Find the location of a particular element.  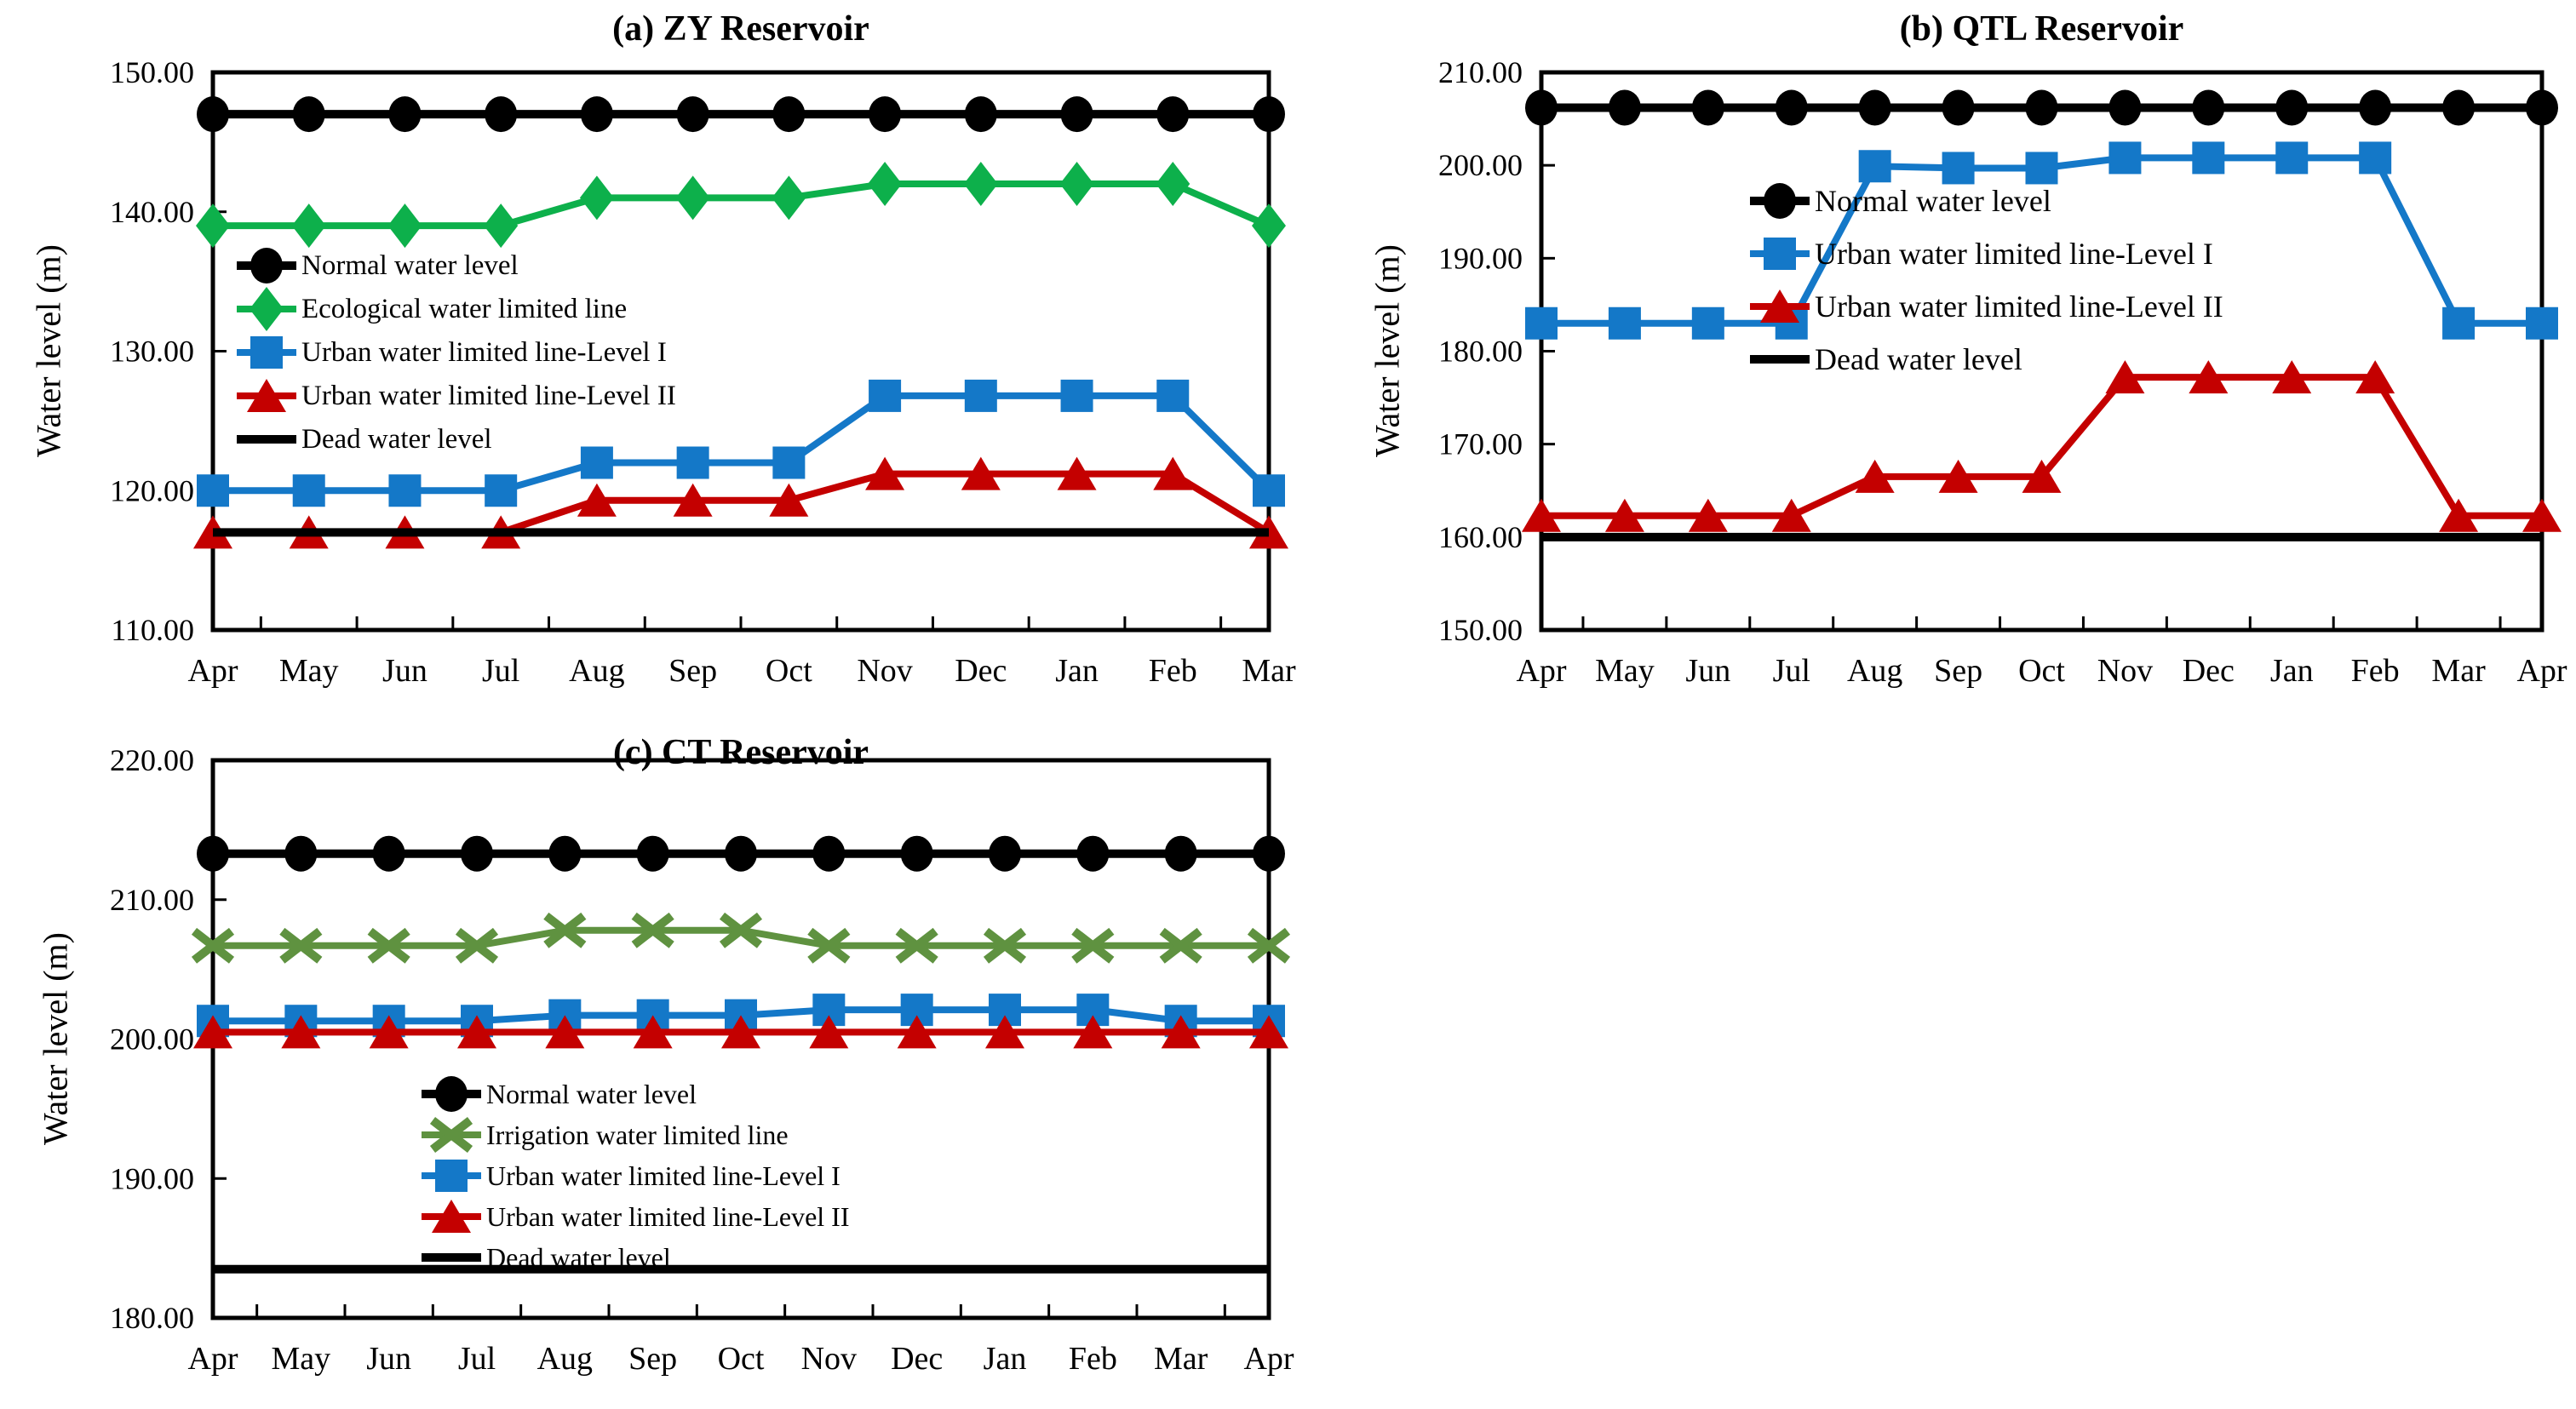

x-tick-label: Sep is located at coordinates (652, 1359).